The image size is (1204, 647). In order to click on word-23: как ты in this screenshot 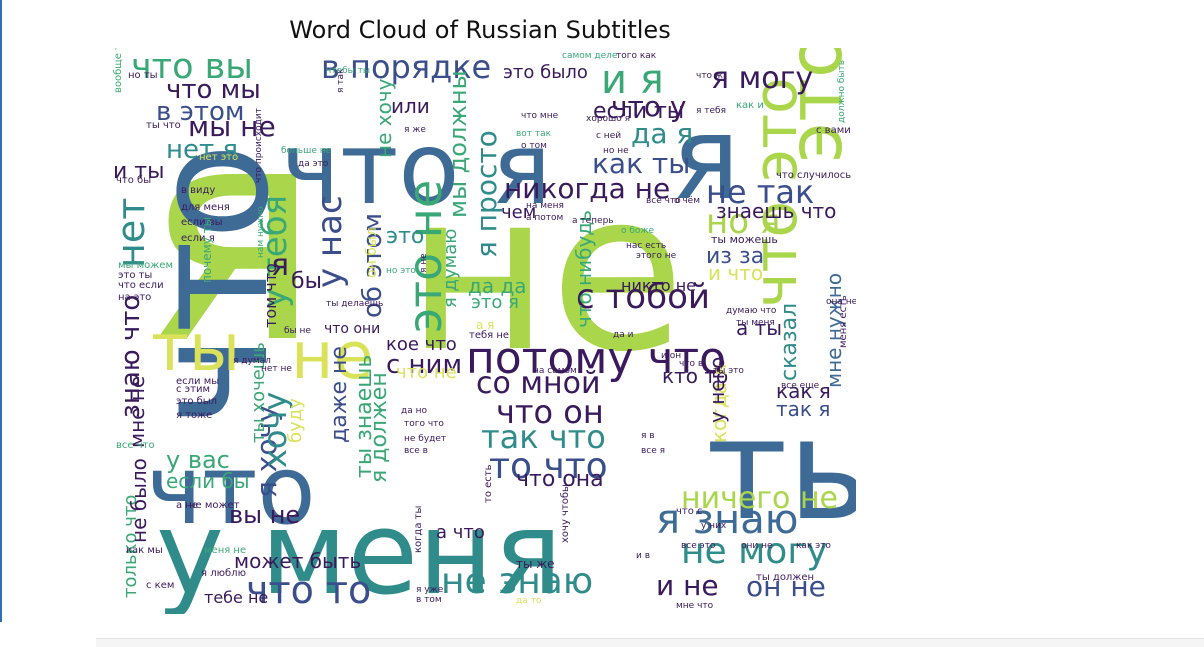, I will do `click(641, 163)`.